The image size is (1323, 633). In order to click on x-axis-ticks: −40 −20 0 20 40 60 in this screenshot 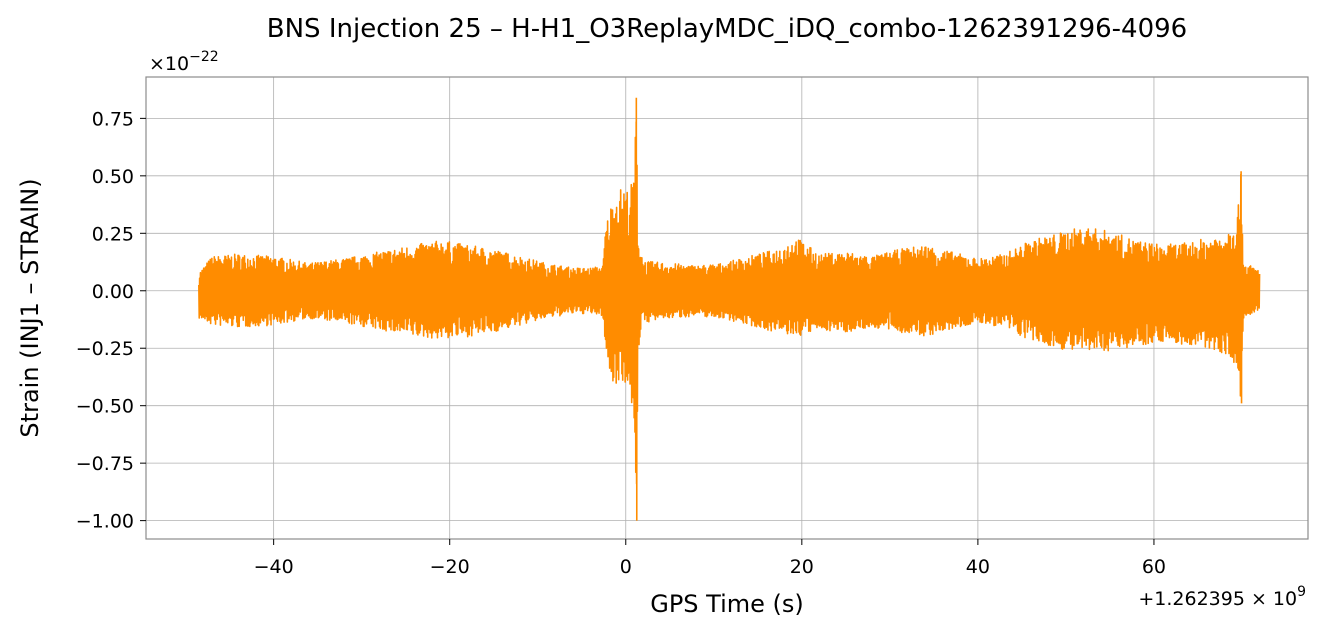, I will do `click(710, 558)`.